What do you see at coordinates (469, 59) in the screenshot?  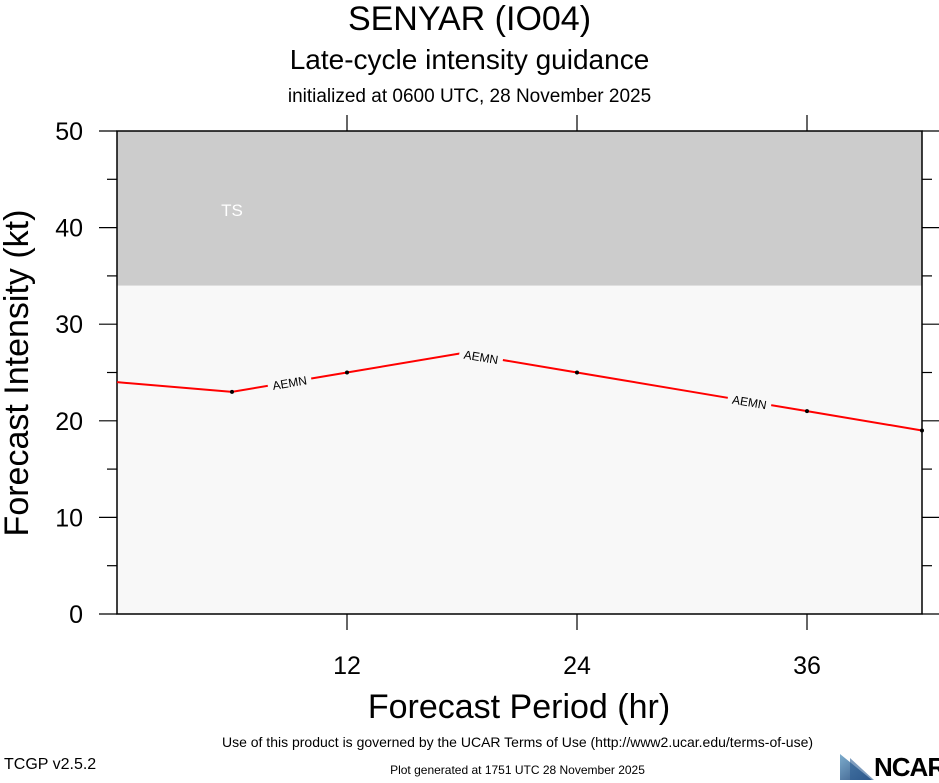 I see `chart-subtitle: Late-cycle intensity guidance` at bounding box center [469, 59].